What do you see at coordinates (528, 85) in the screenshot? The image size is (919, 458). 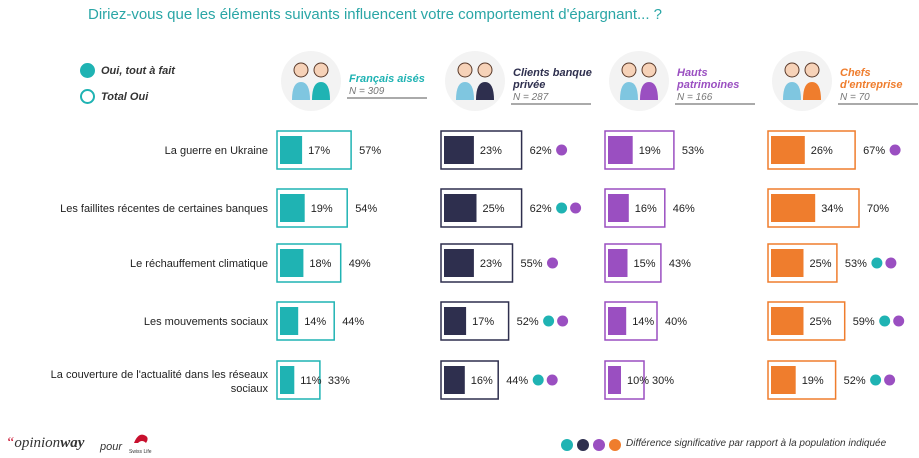 I see `group-title-line: privée` at bounding box center [528, 85].